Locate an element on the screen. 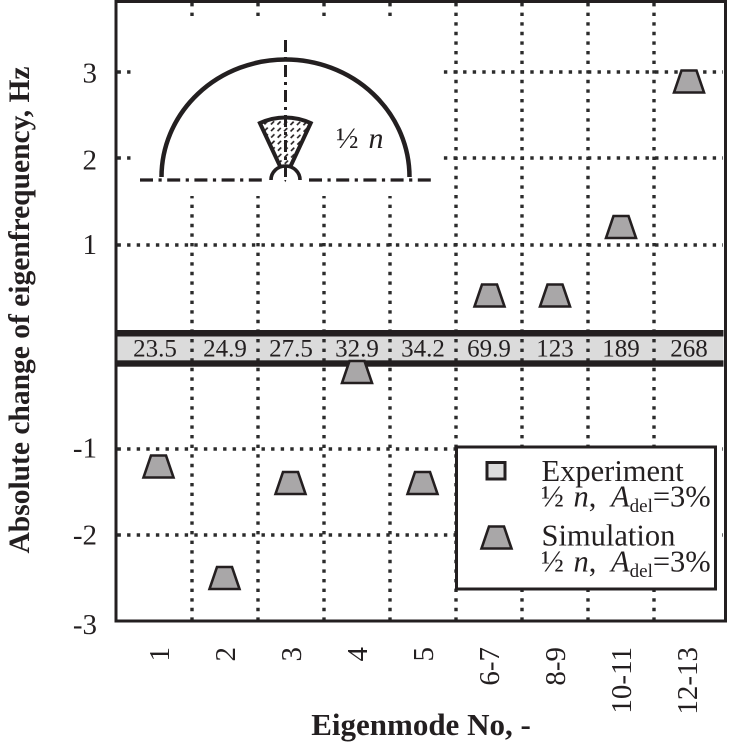  svg-text:Absolute change of eigenfreque: Absolute change of eigenfrequency, Hz is located at coordinates (20, 310).